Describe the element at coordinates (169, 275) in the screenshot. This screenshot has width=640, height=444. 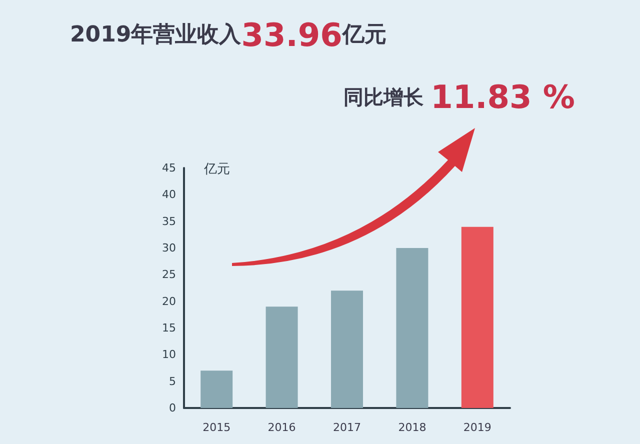
I see `y-tick-label: 25` at that location.